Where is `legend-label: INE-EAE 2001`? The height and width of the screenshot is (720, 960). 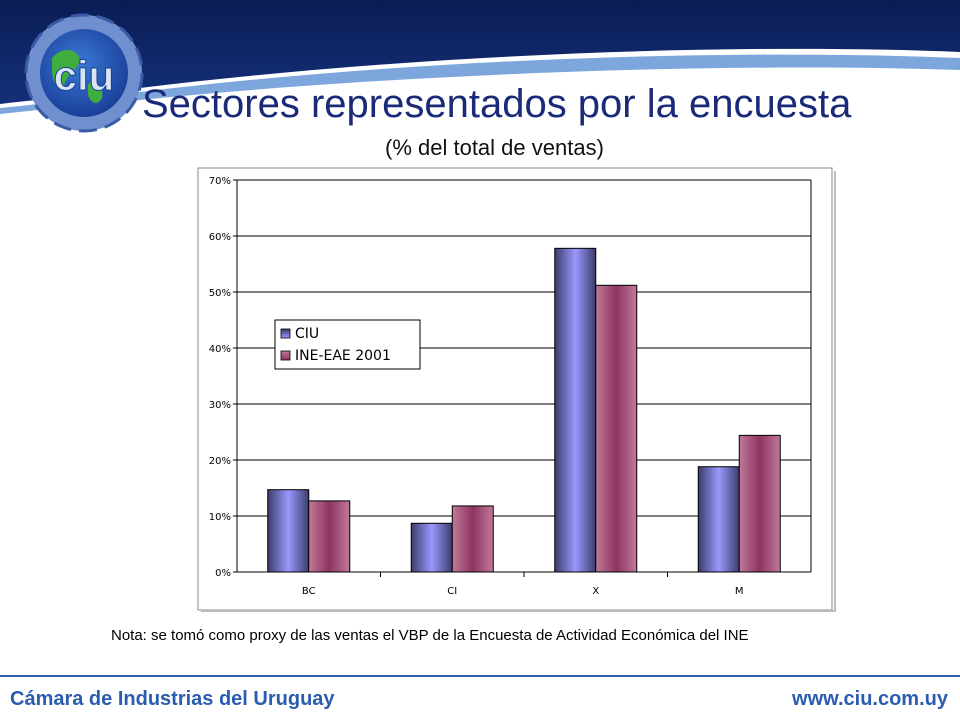
legend-label: INE-EAE 2001 is located at coordinates (343, 356).